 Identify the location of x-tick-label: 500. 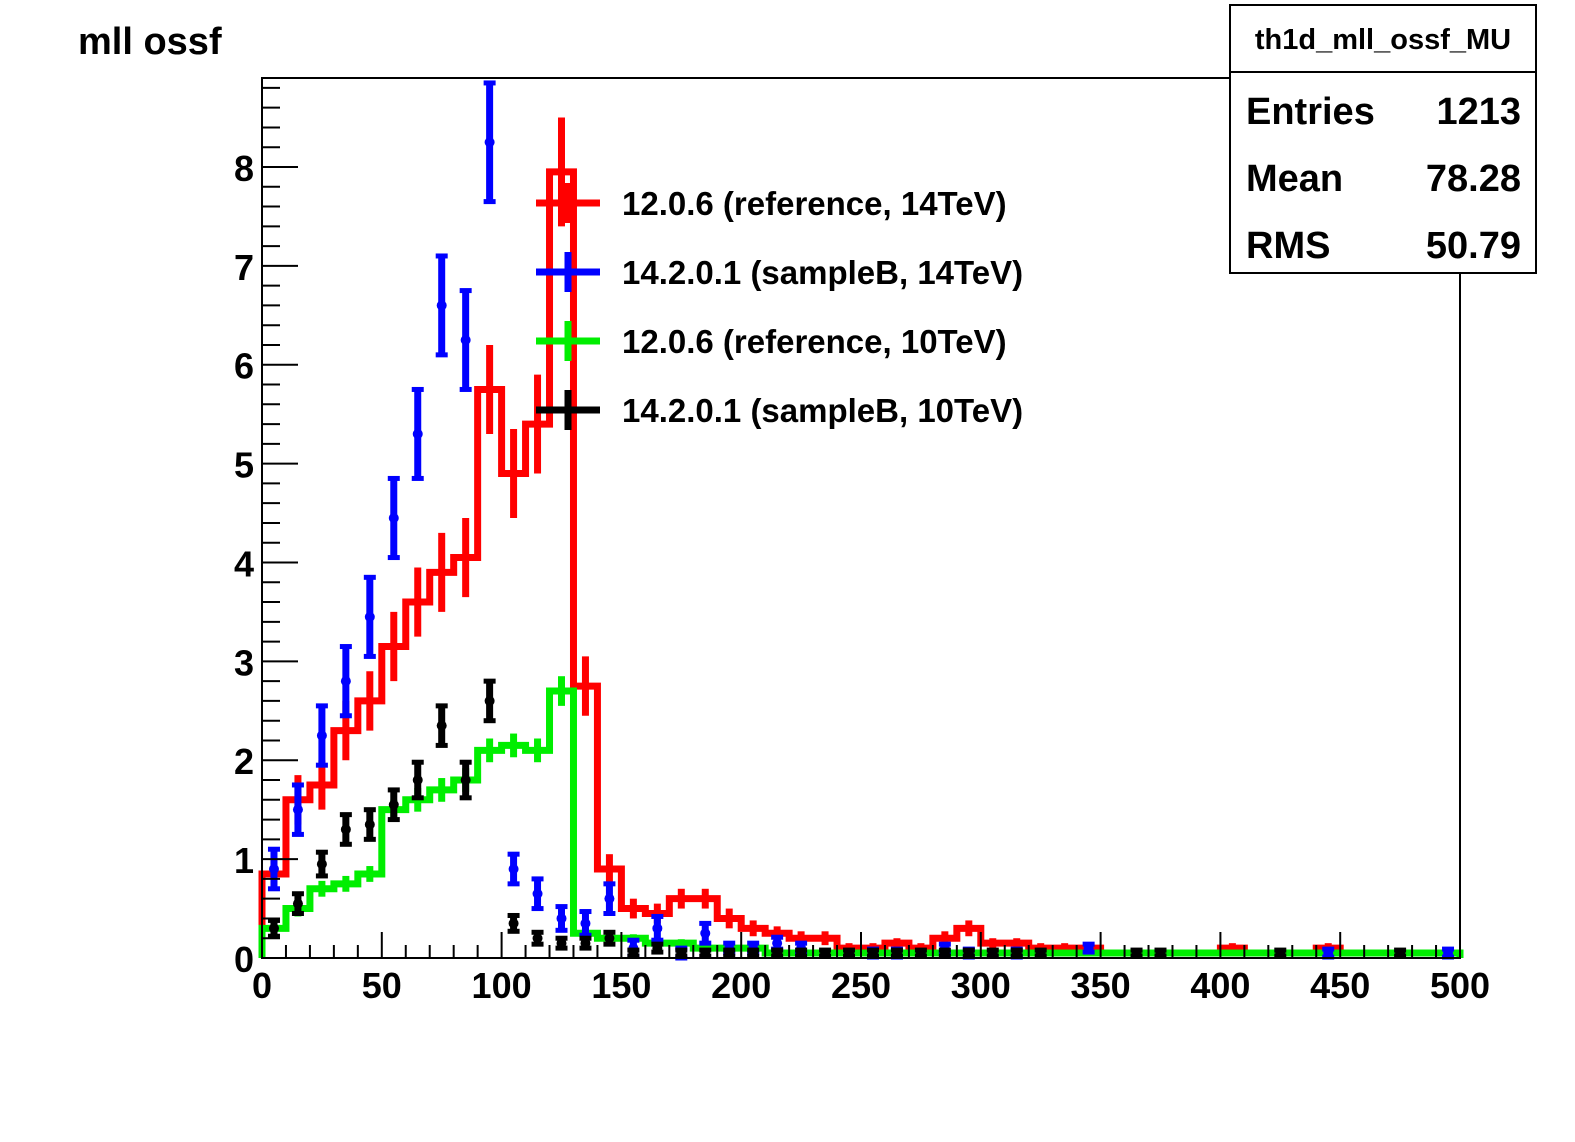
(1460, 985).